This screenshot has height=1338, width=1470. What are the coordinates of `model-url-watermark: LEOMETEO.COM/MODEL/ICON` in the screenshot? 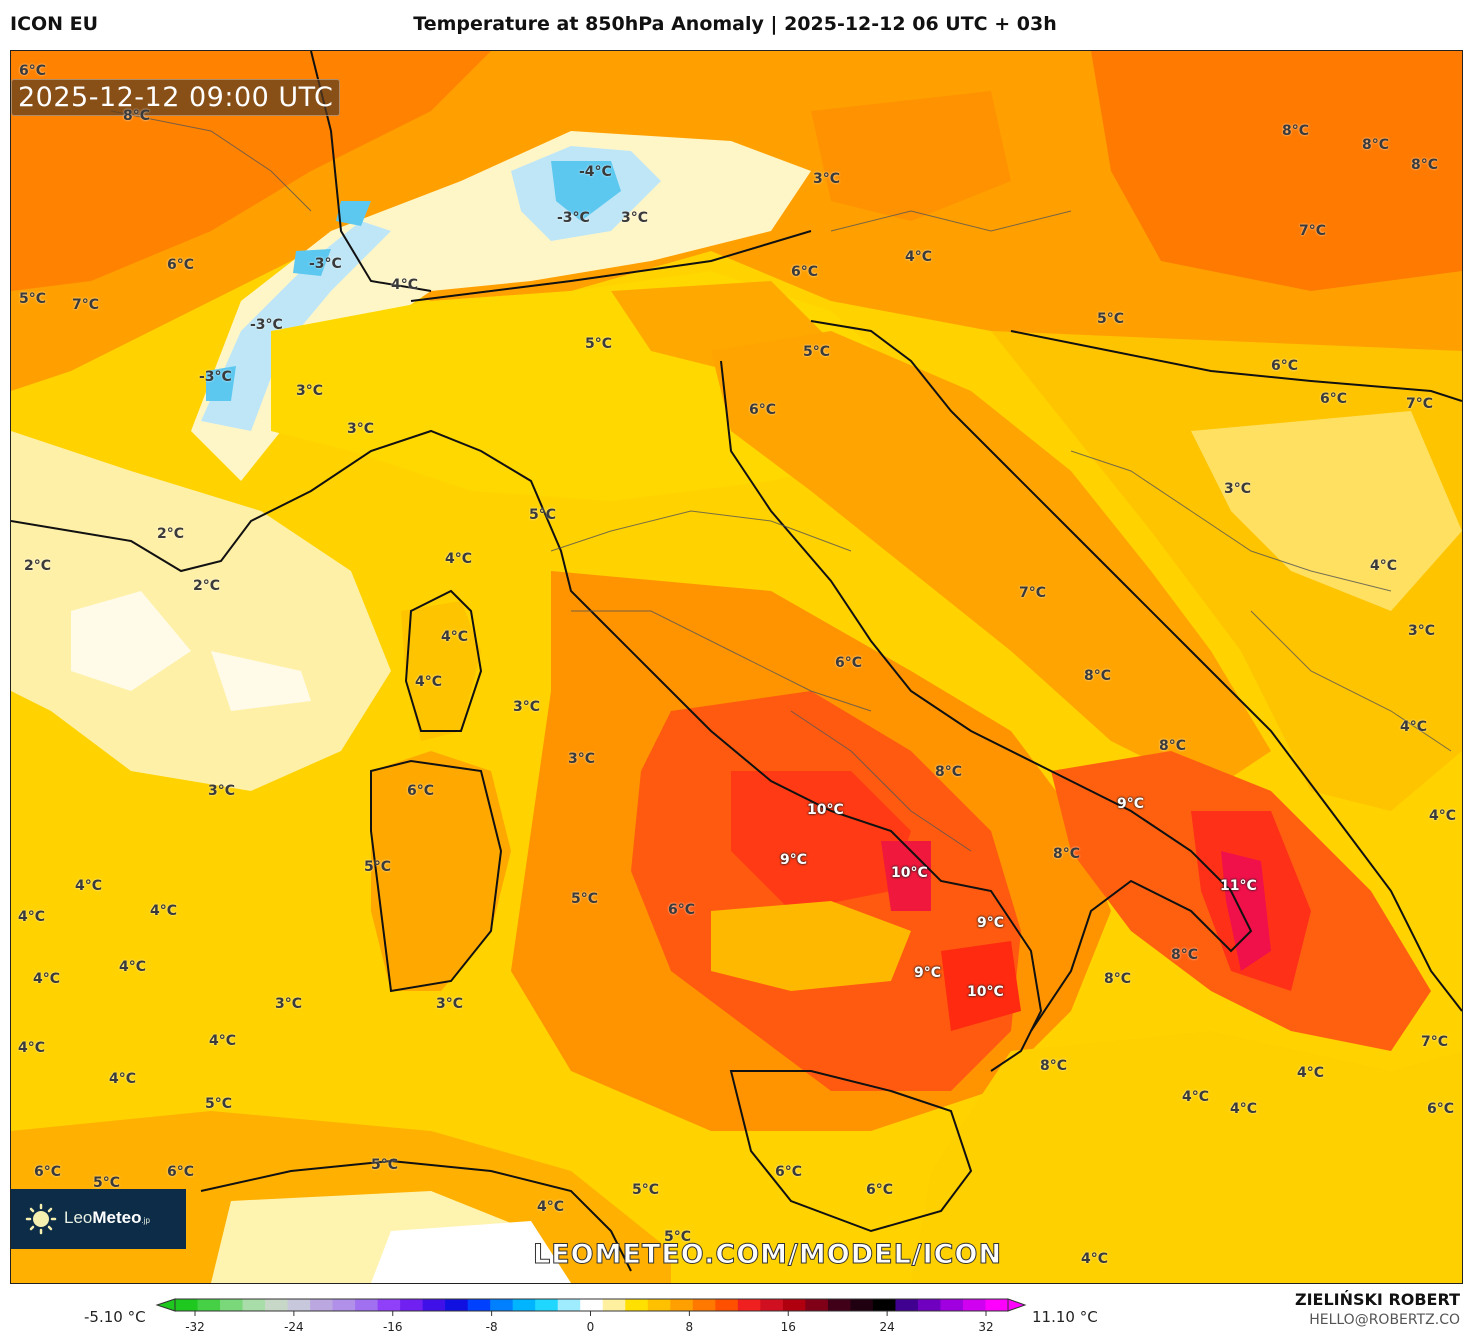 It's located at (767, 1255).